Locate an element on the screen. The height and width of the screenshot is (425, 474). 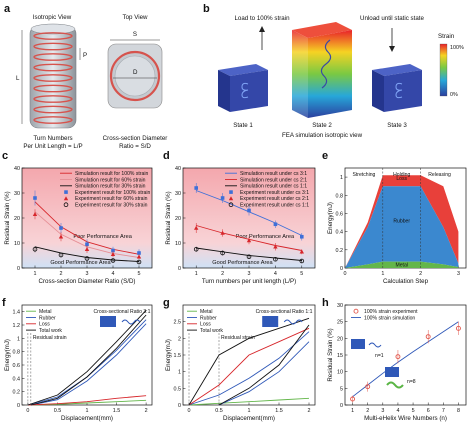
dim-P: P is located at coordinates (85, 55).